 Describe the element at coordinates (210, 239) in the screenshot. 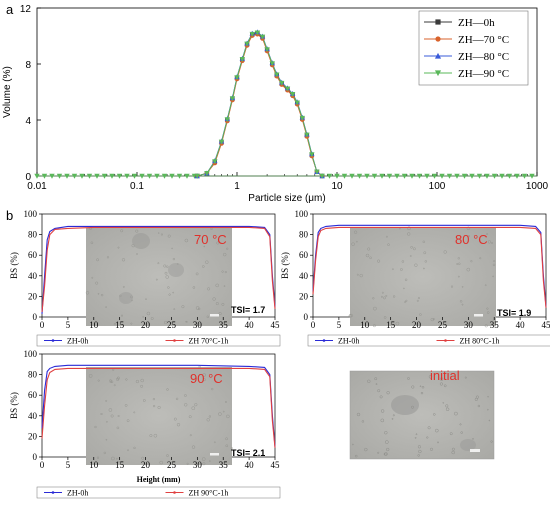

I see `temperature-label: 70 °C` at that location.